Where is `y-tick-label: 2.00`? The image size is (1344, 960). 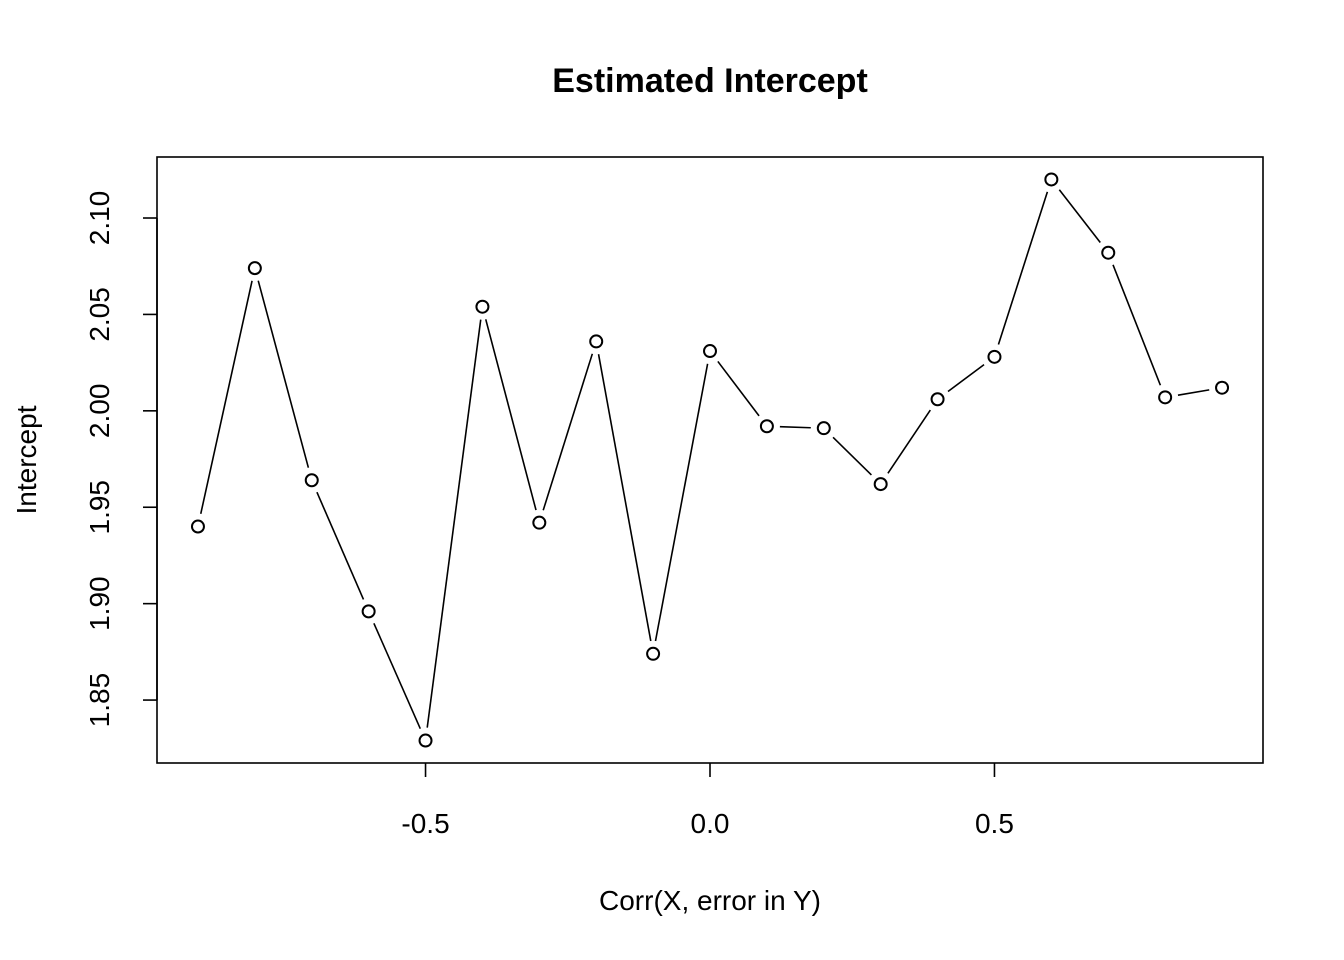 y-tick-label: 2.00 is located at coordinates (99, 411).